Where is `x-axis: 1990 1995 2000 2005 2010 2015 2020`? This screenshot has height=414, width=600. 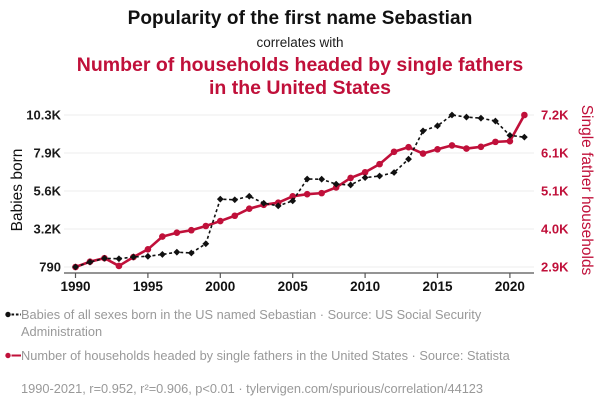 x-axis: 1990 1995 2000 2005 2010 2015 2020 is located at coordinates (297, 283).